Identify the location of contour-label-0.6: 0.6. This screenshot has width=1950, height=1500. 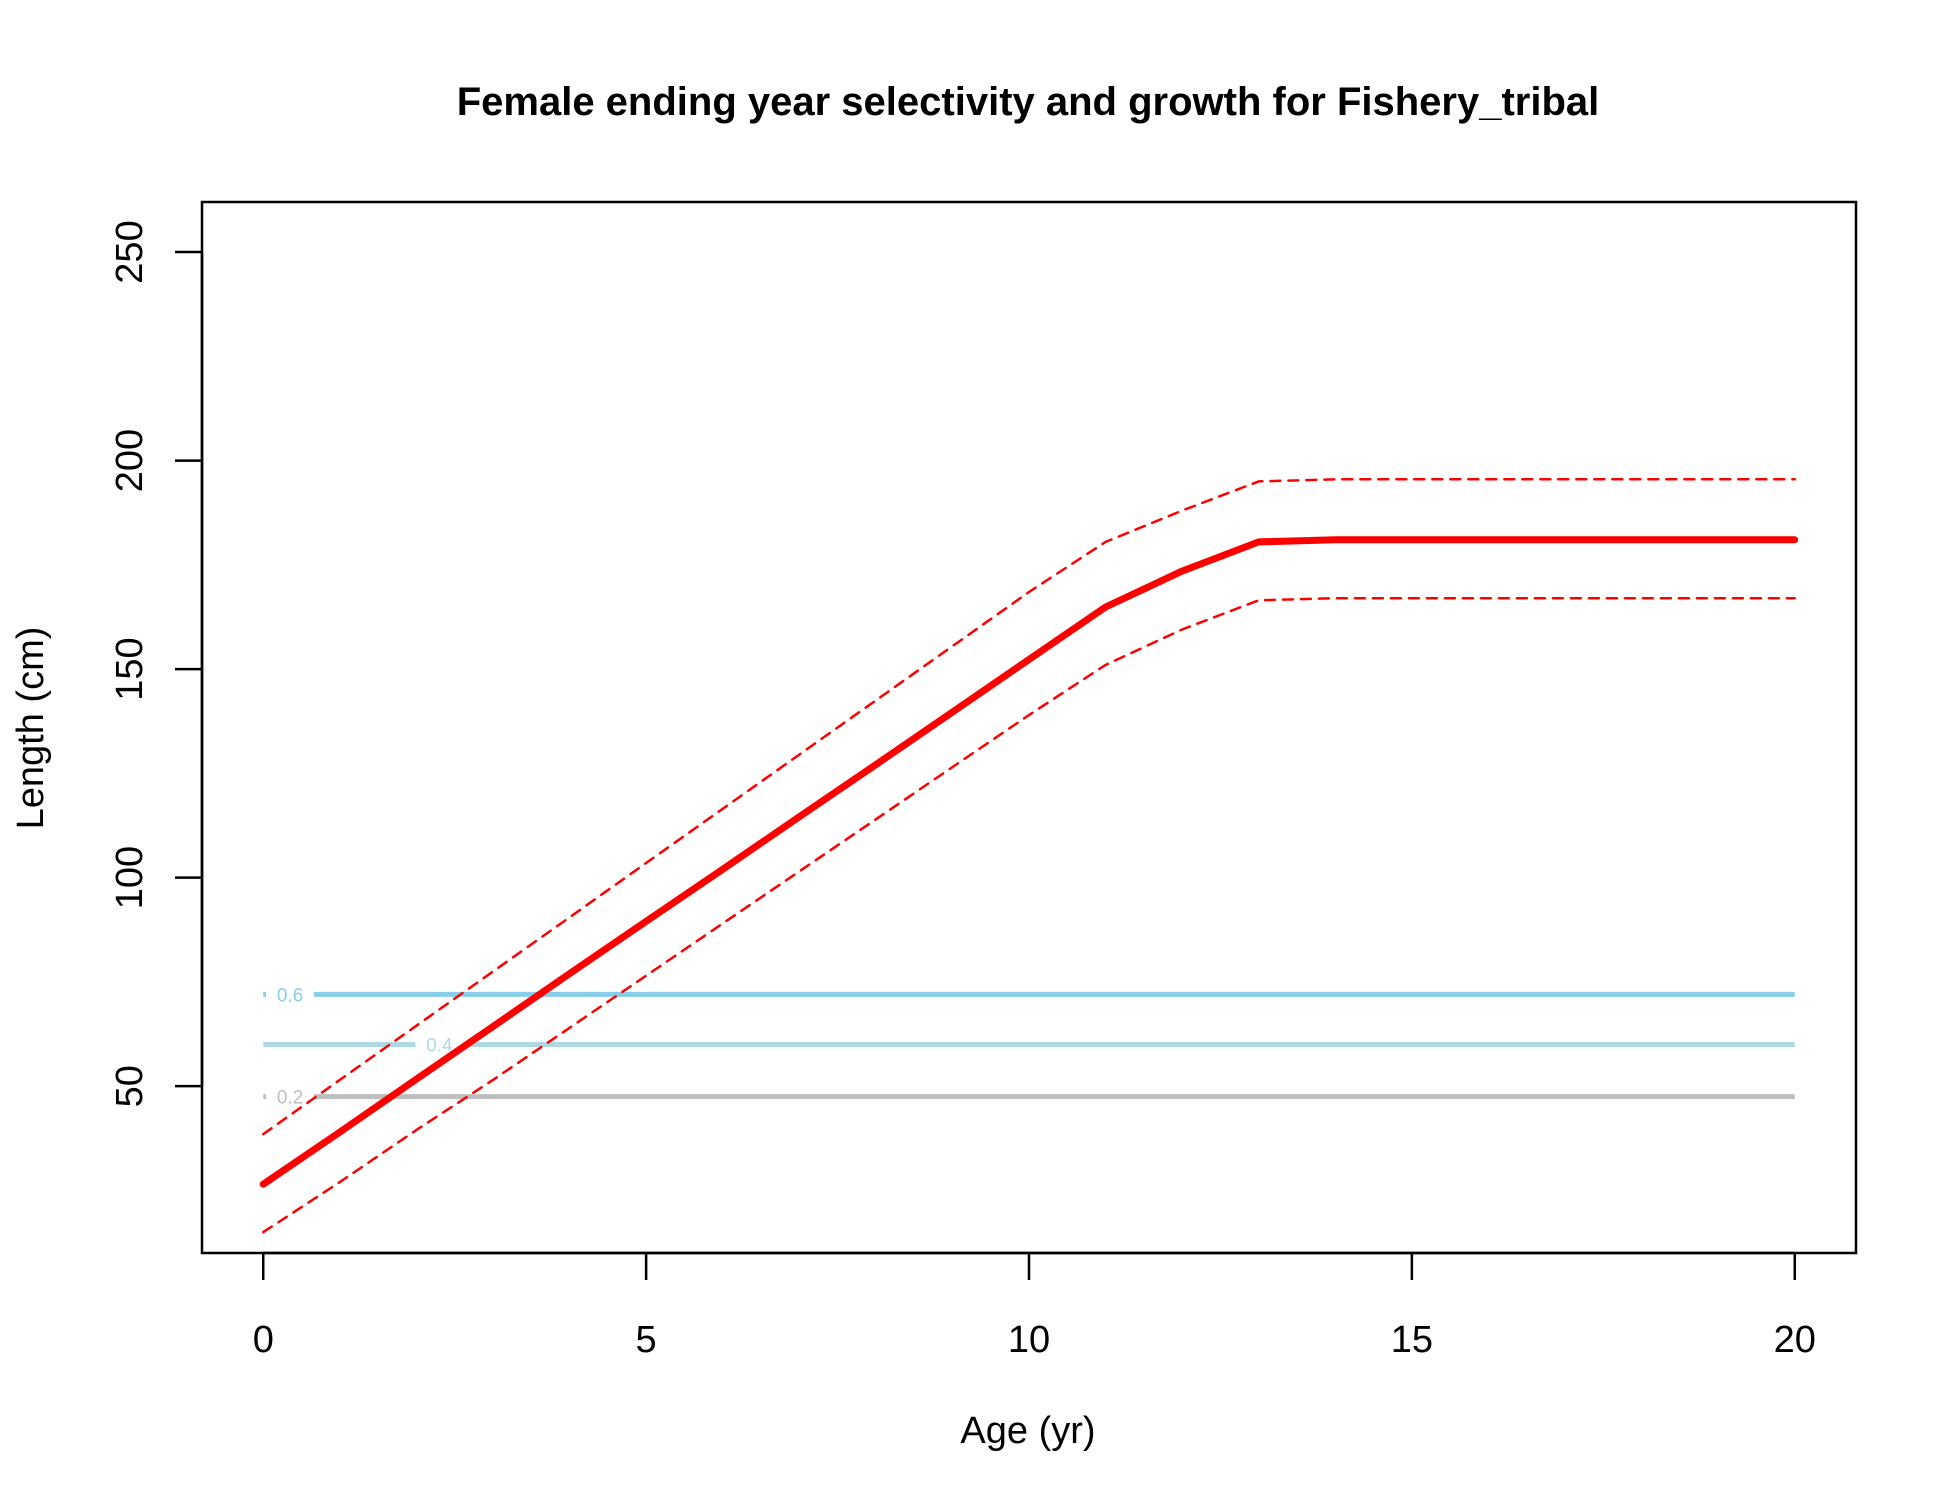
(290, 995).